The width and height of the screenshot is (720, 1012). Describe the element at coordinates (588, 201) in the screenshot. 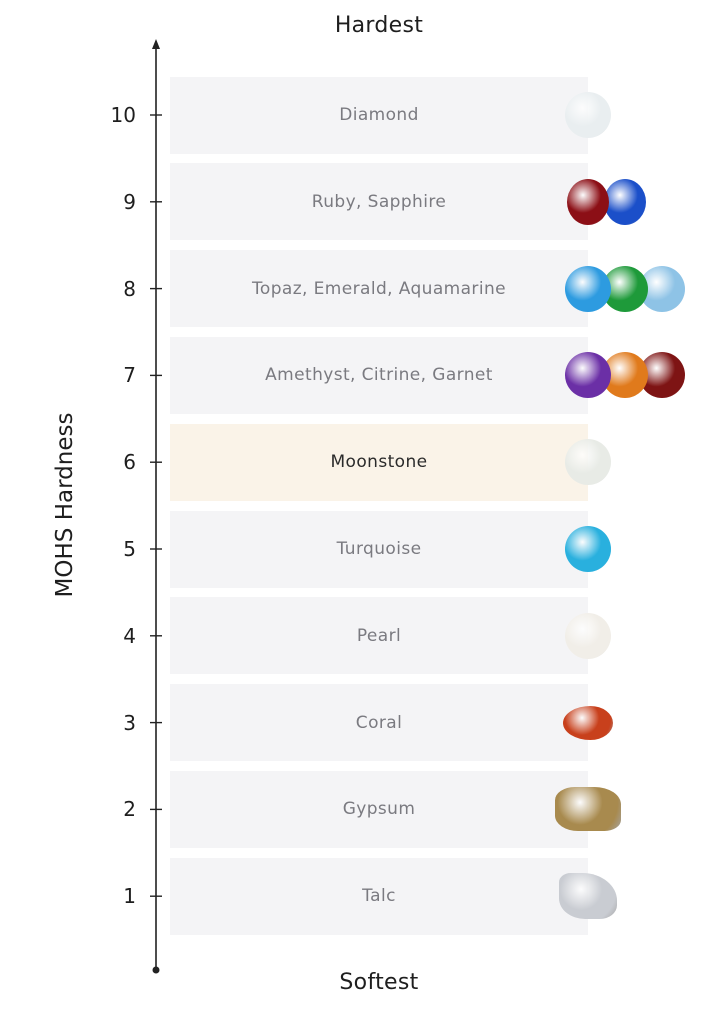

I see `ruby-icon` at that location.